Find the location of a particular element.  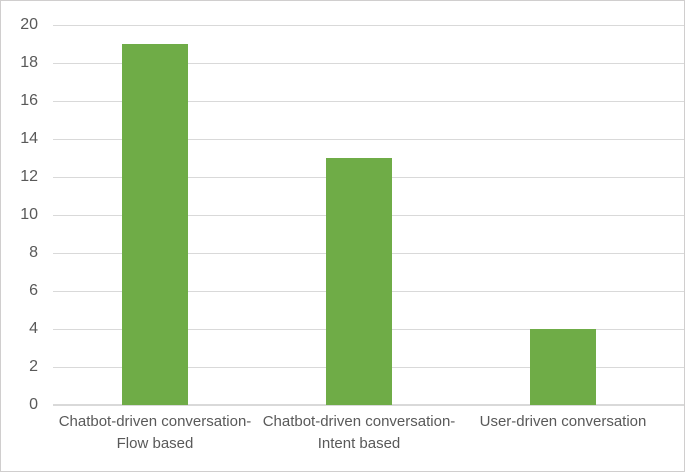

y-tick-label: 6 is located at coordinates (33, 290).